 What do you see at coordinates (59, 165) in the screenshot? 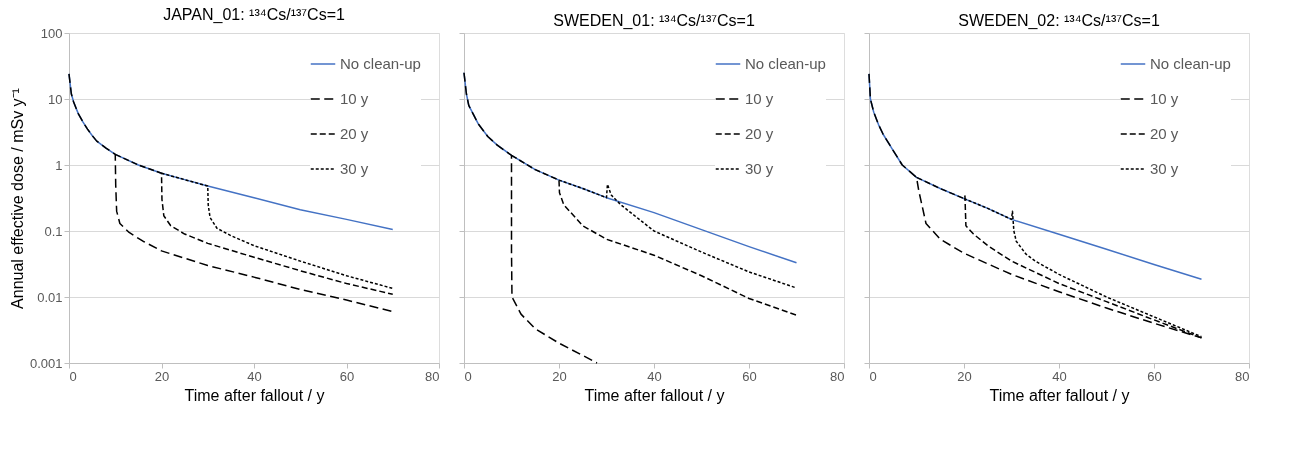
I see `y-tick-label: 1` at bounding box center [59, 165].